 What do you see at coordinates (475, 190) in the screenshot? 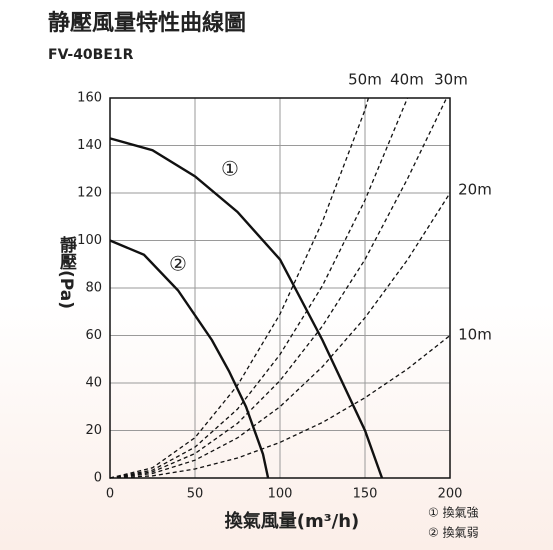
I see `series-label: 20m` at bounding box center [475, 190].